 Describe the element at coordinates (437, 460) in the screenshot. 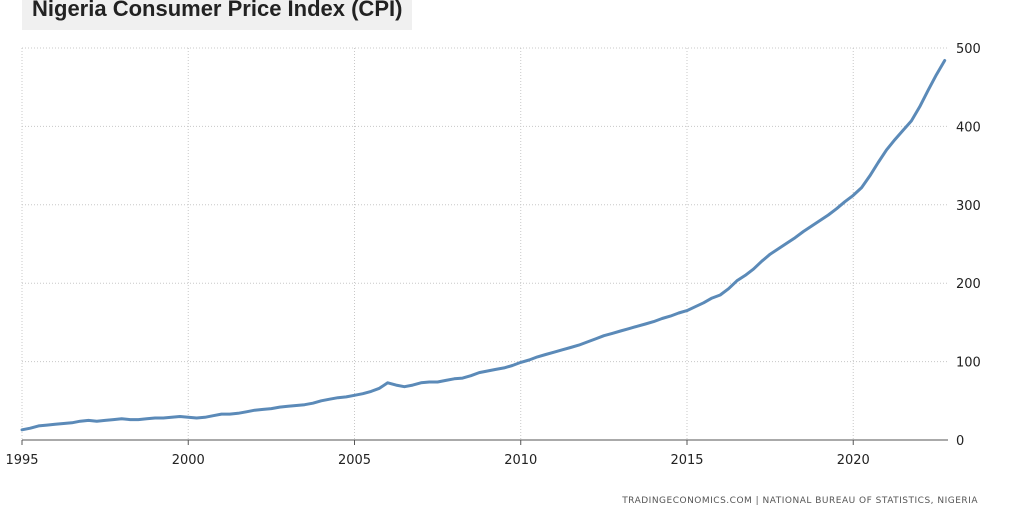

I see `x-axis-tick-labels: 1995 2000 2005 2010 2015 2020` at that location.